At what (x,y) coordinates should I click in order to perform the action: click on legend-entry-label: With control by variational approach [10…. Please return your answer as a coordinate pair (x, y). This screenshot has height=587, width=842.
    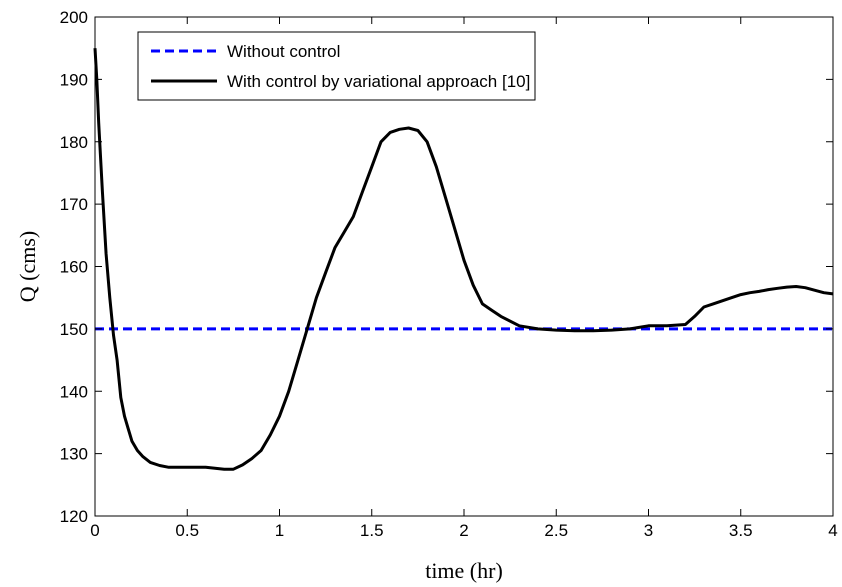
    Looking at the image, I should click on (378, 81).